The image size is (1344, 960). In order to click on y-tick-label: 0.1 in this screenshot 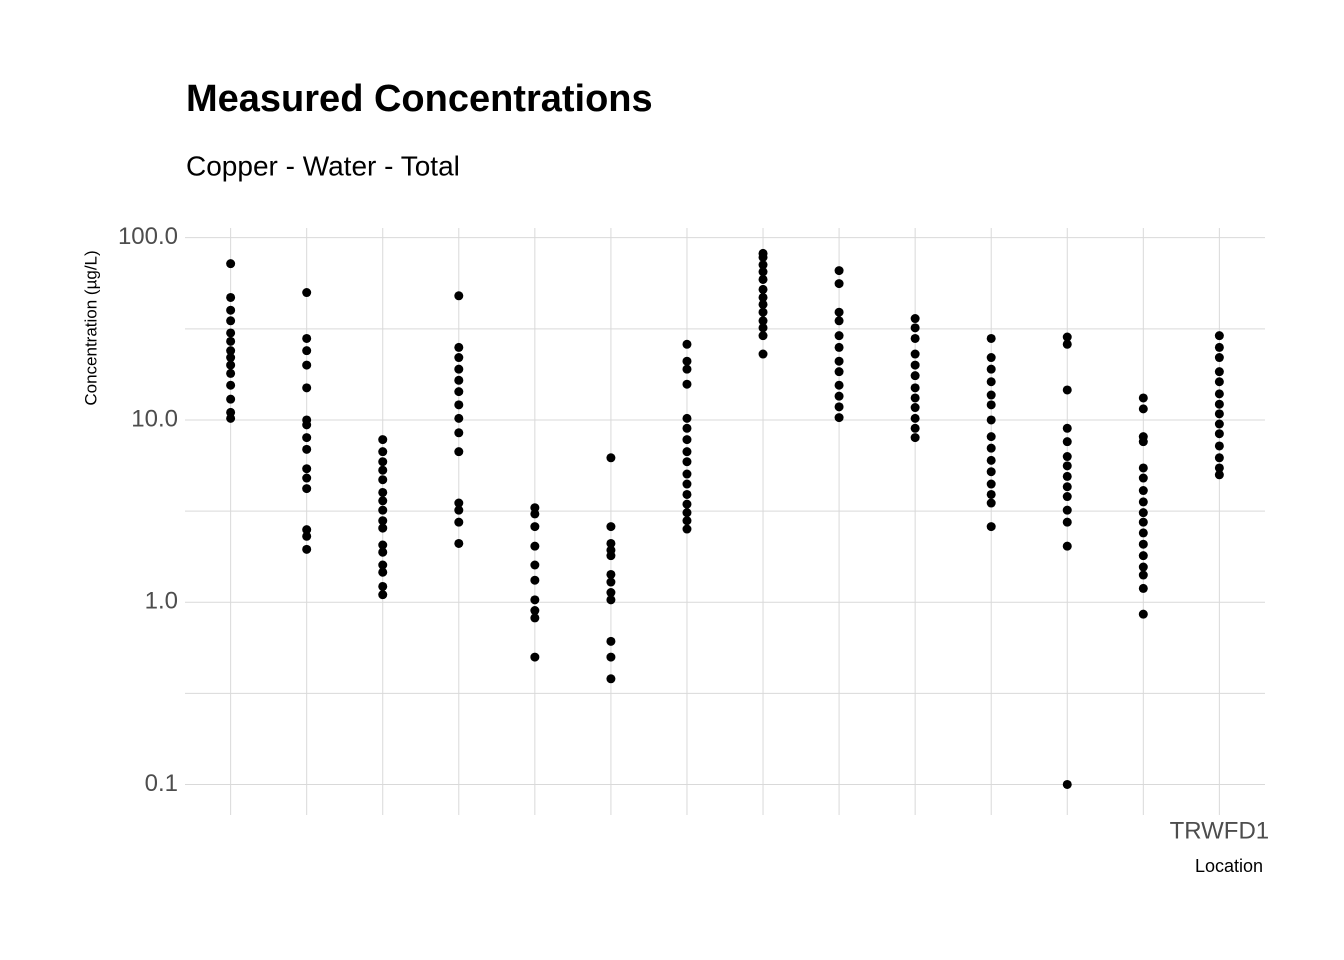, I will do `click(161, 783)`.